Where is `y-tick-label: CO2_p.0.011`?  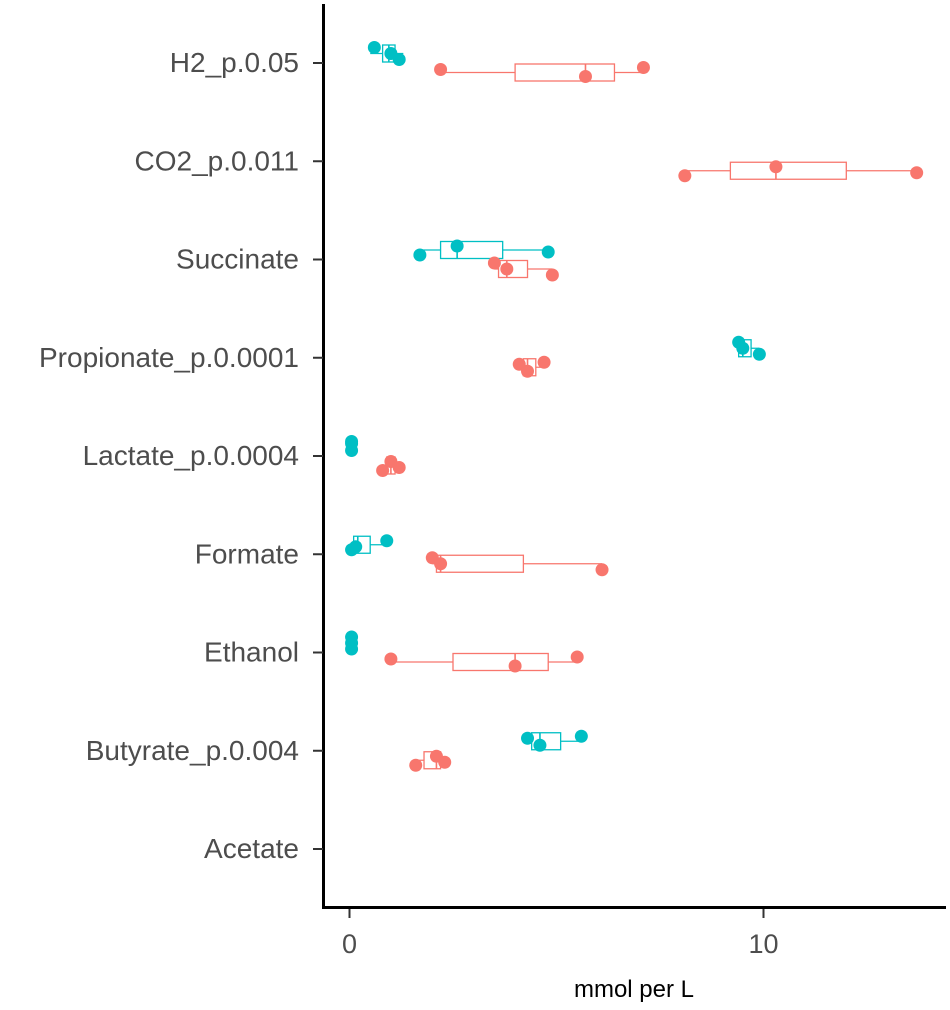 y-tick-label: CO2_p.0.011 is located at coordinates (217, 160).